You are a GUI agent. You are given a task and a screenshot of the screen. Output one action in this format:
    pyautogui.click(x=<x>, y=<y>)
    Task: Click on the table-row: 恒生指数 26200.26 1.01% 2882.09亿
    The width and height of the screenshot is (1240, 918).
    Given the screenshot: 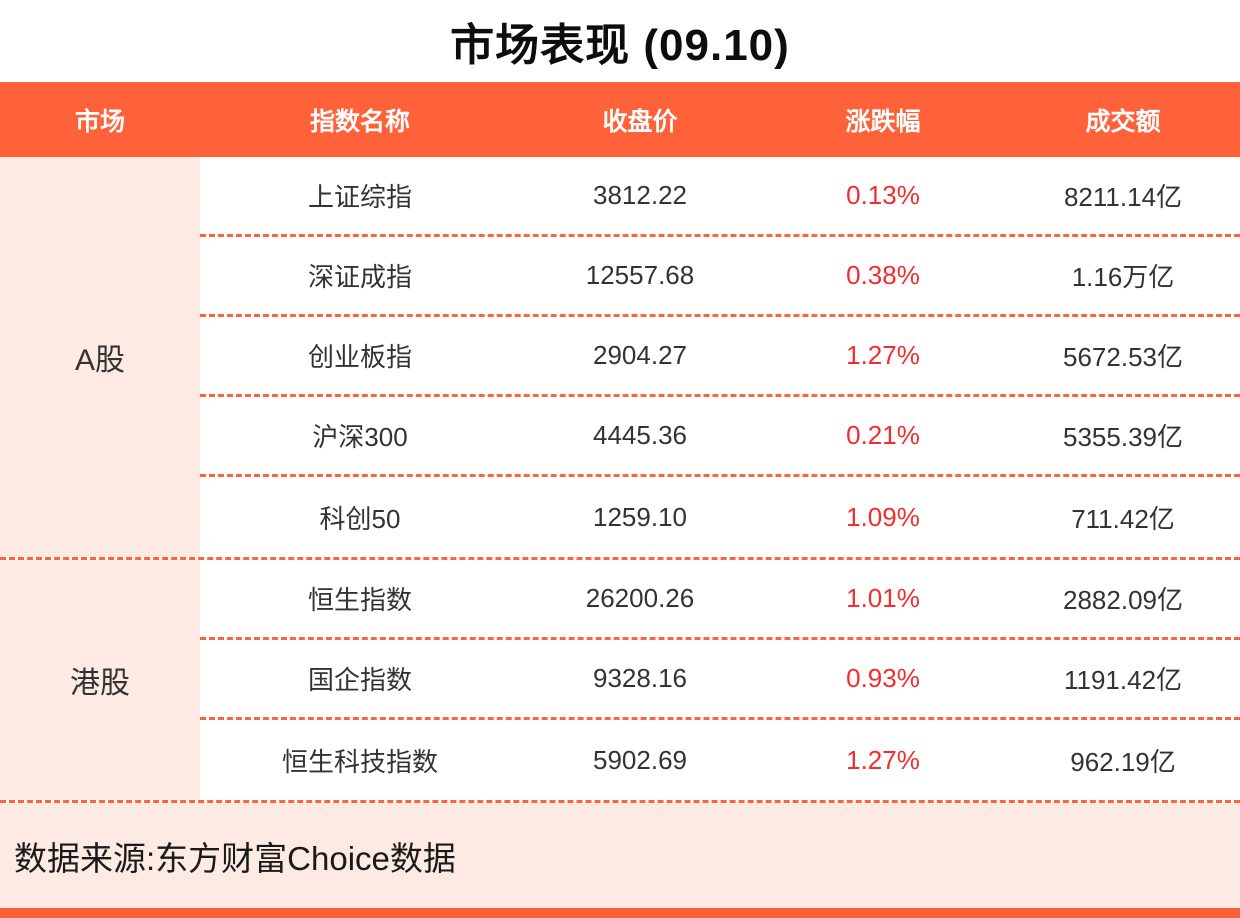 What is the action you would take?
    pyautogui.click(x=720, y=600)
    